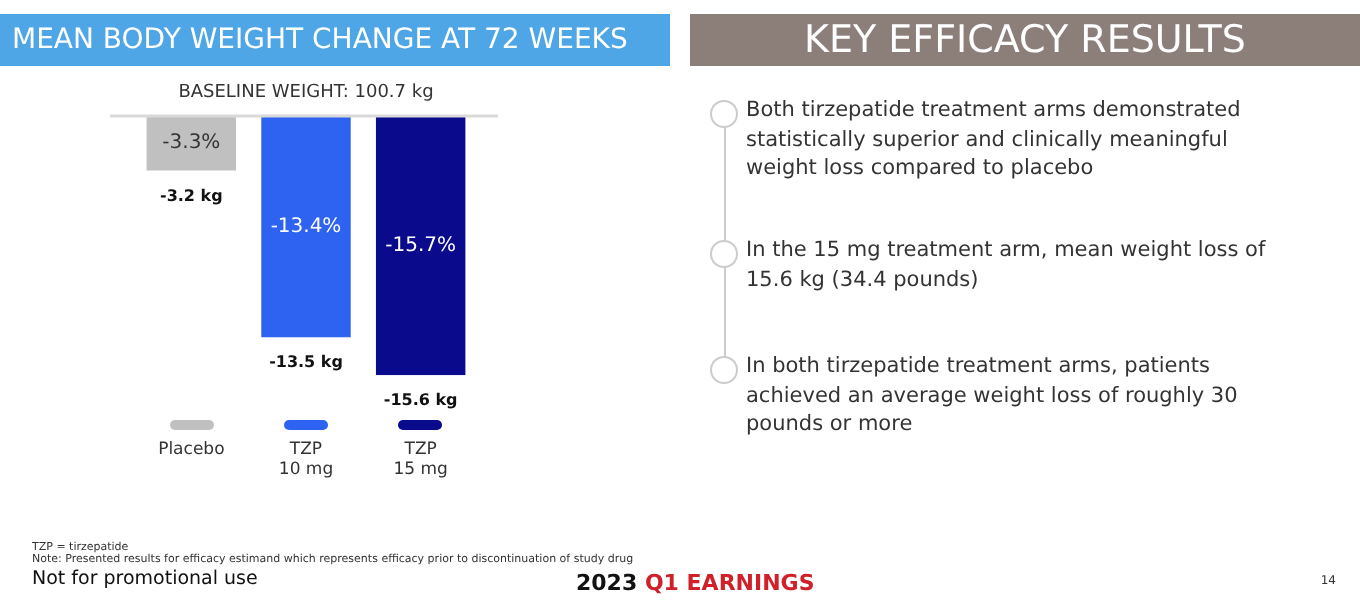 This screenshot has width=1360, height=604. Describe the element at coordinates (994, 139) in the screenshot. I see `text: Both tirzepatide treatment arms demonstrated statistically superior and clinically meaningful weight loss compared to placebo` at that location.